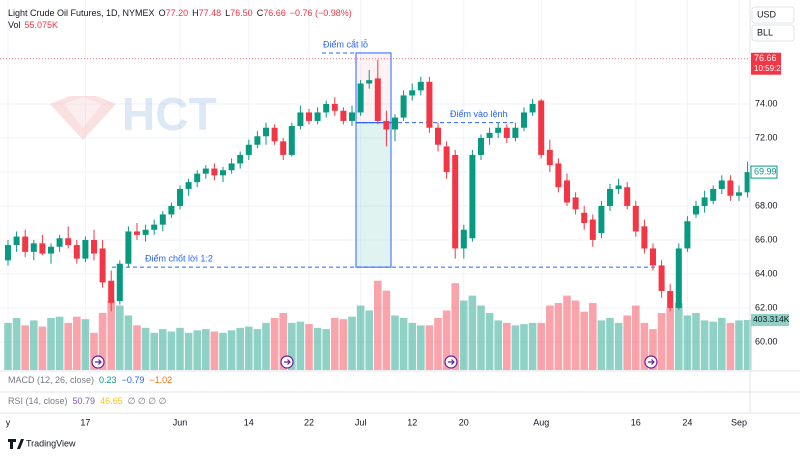 The image size is (800, 460). What do you see at coordinates (180, 422) in the screenshot?
I see `x-tick-label: Jun` at bounding box center [180, 422].